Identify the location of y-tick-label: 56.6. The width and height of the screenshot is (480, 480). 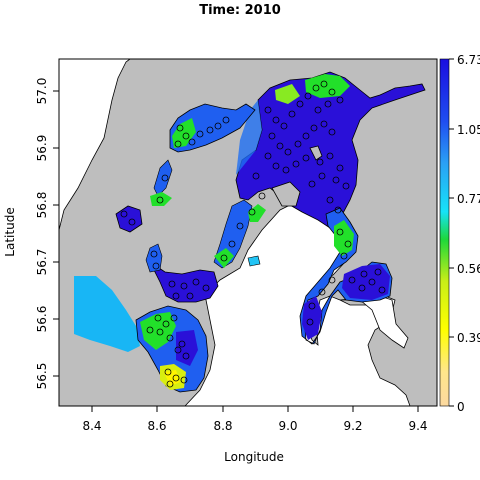
(42, 319).